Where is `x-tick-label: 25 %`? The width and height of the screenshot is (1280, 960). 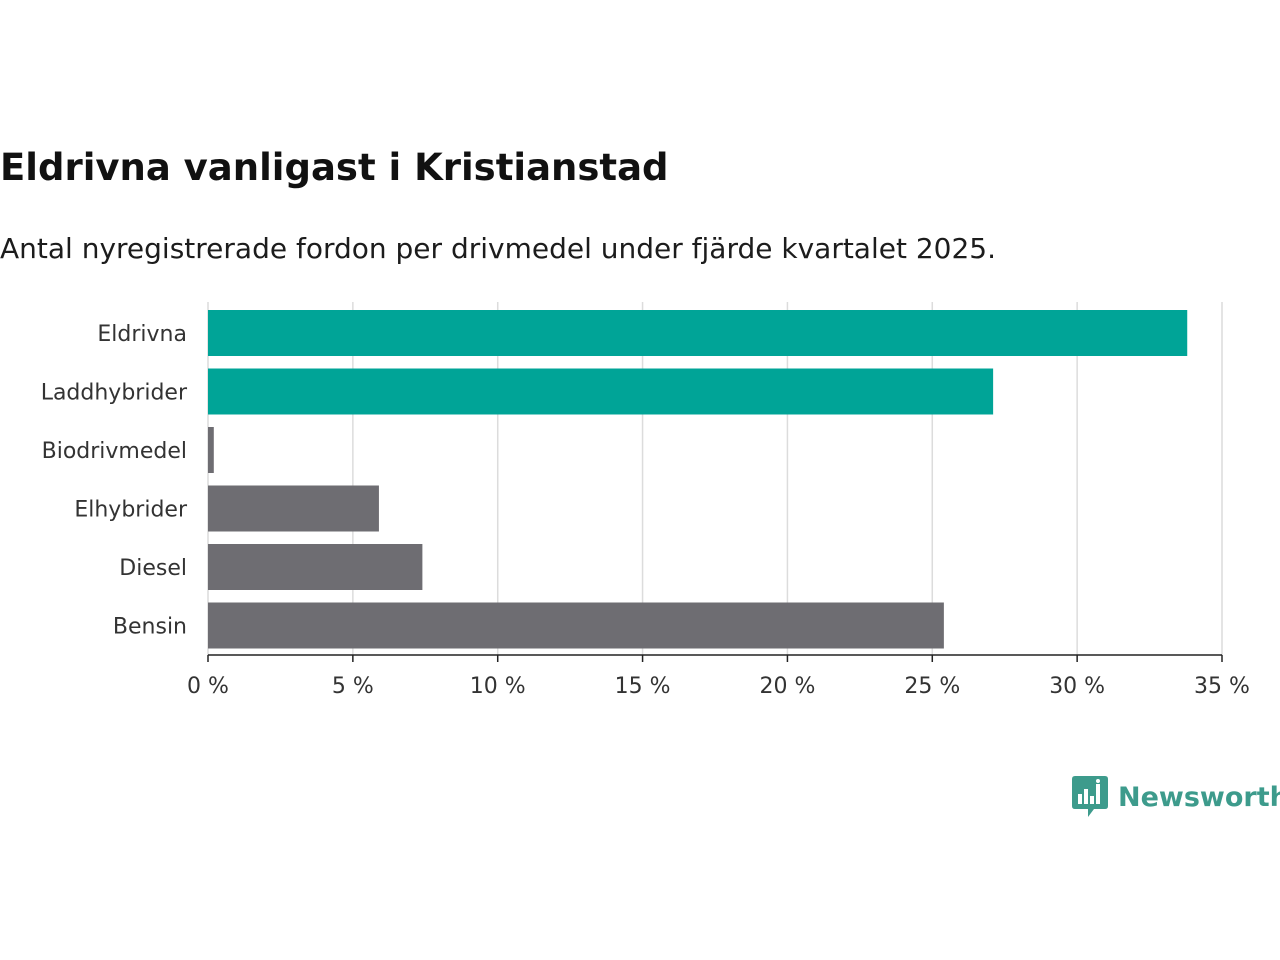 x-tick-label: 25 % is located at coordinates (932, 686).